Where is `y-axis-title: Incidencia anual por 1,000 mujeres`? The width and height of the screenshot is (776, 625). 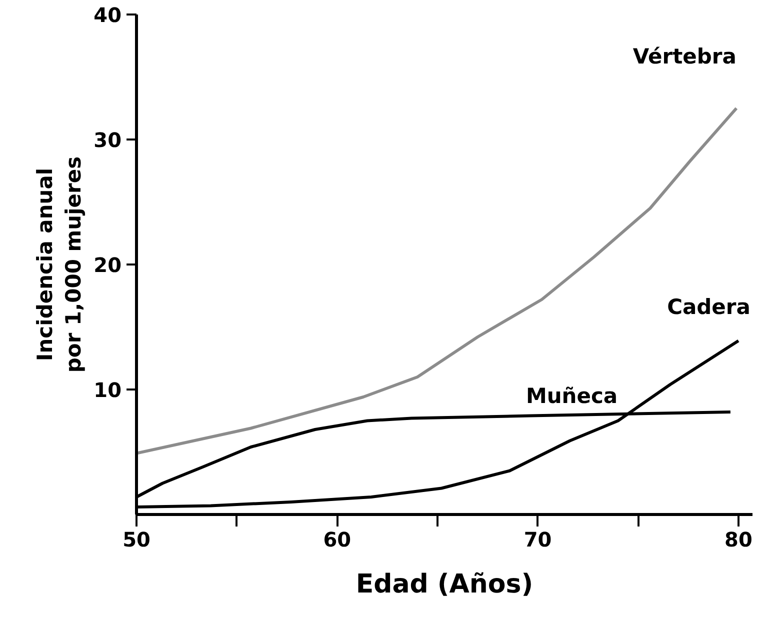 y-axis-title: Incidencia anual por 1,000 mujeres is located at coordinates (59, 264).